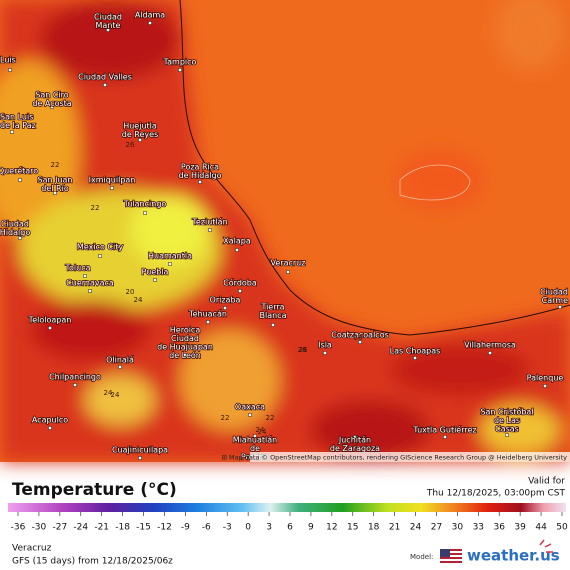 The width and height of the screenshot is (570, 570). Describe the element at coordinates (250, 407) in the screenshot. I see `city-name: Oaxaca` at that location.